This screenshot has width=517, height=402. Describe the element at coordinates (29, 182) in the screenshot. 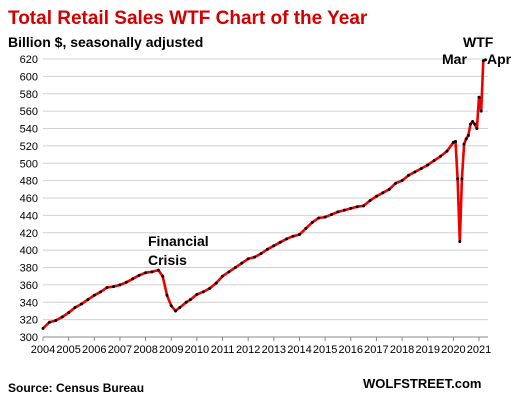

I see `y-tick-label: 480` at that location.